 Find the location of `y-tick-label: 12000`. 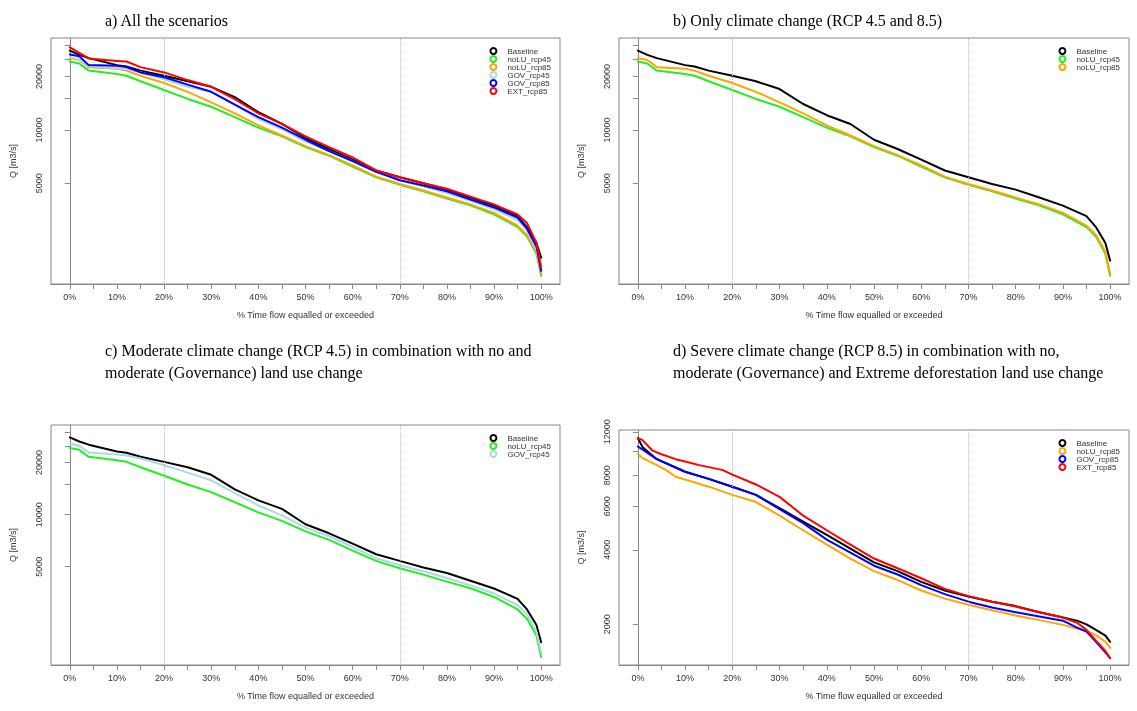

y-tick-label: 12000 is located at coordinates (606, 432).